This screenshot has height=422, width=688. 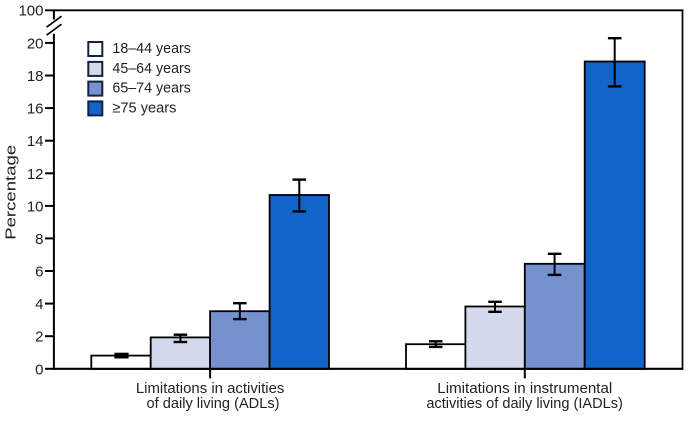 I want to click on svg-text: 100, so click(x=30, y=11).